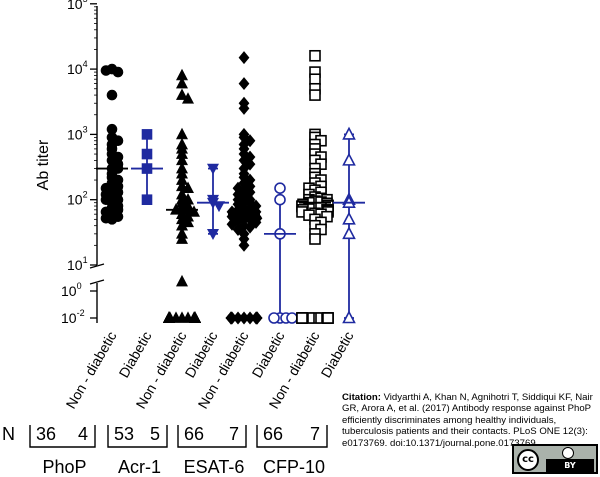 This screenshot has height=477, width=600. I want to click on y-tick-label: 10¹, so click(77, 264).